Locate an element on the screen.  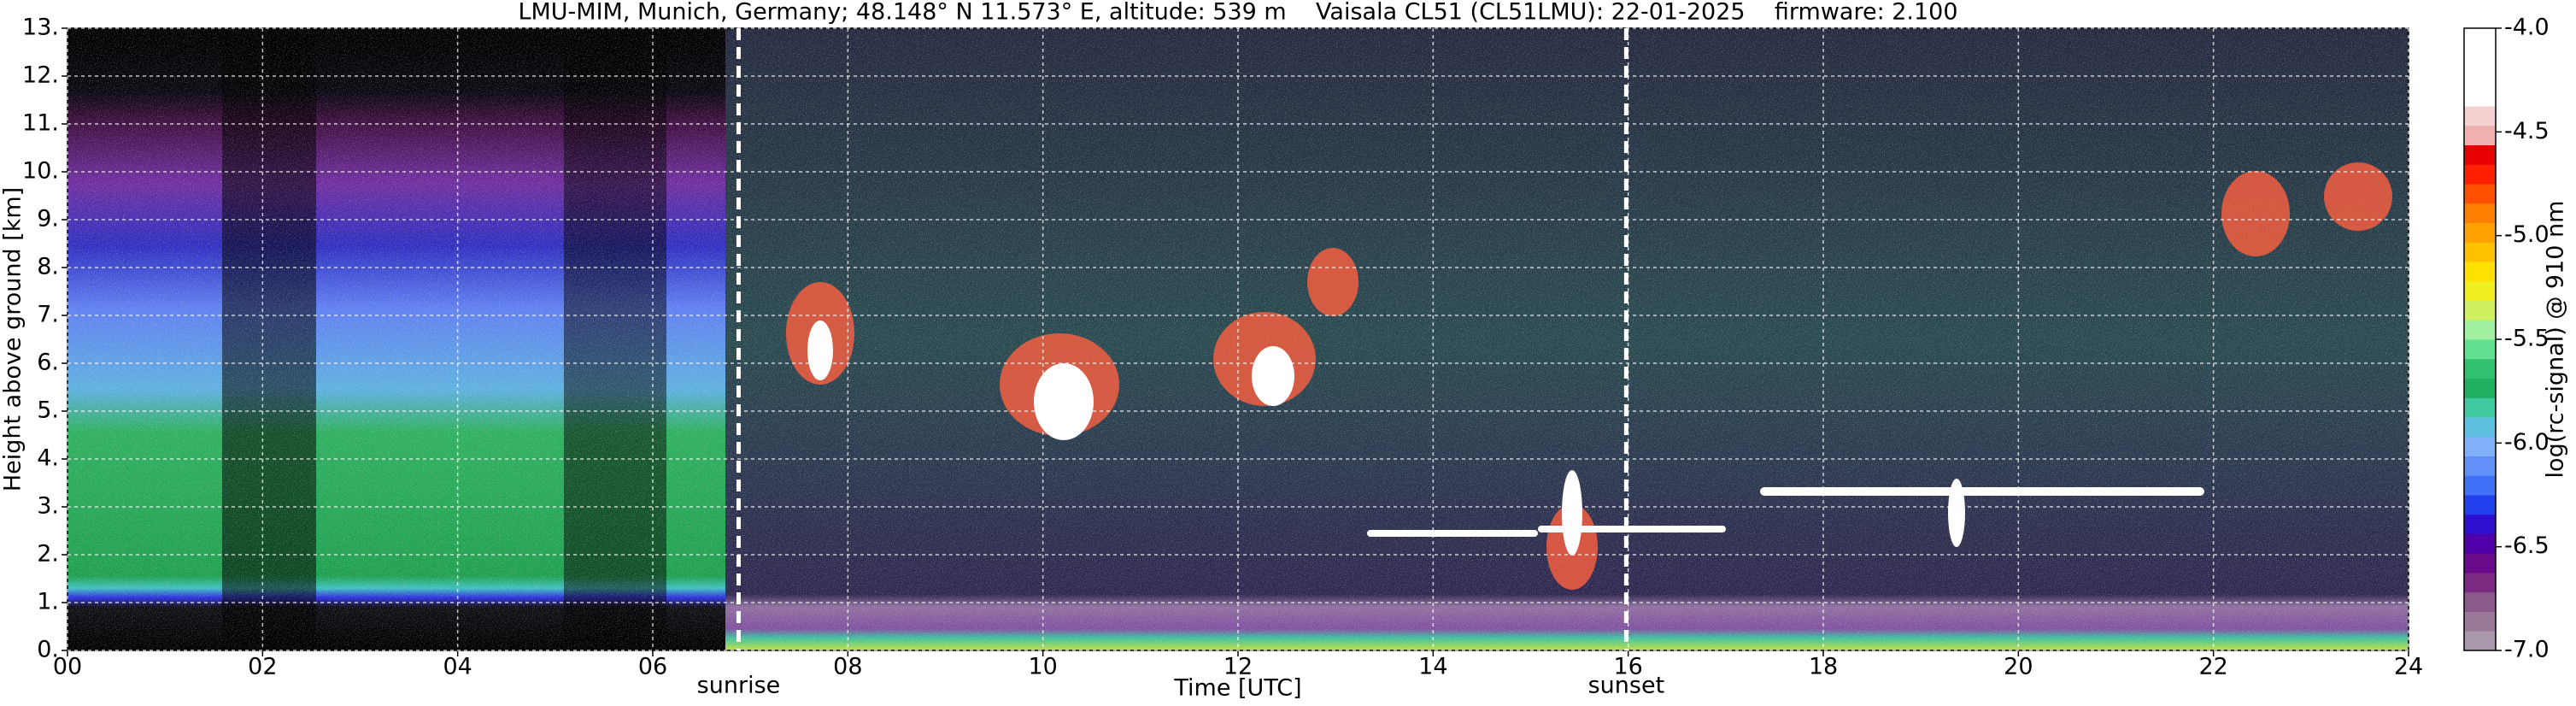
x-tick-label: 20 is located at coordinates (2018, 667).